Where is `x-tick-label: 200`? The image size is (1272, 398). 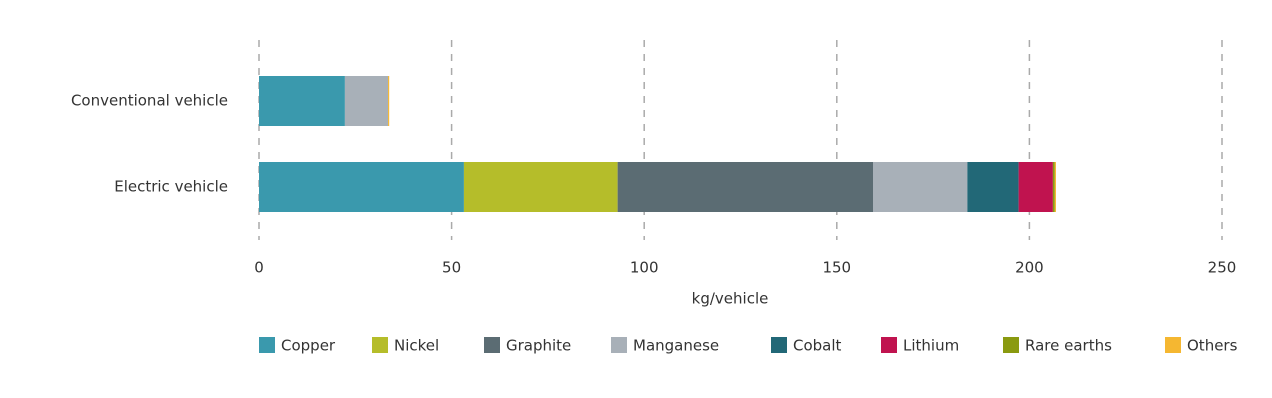
x-tick-label: 200 is located at coordinates (1029, 268).